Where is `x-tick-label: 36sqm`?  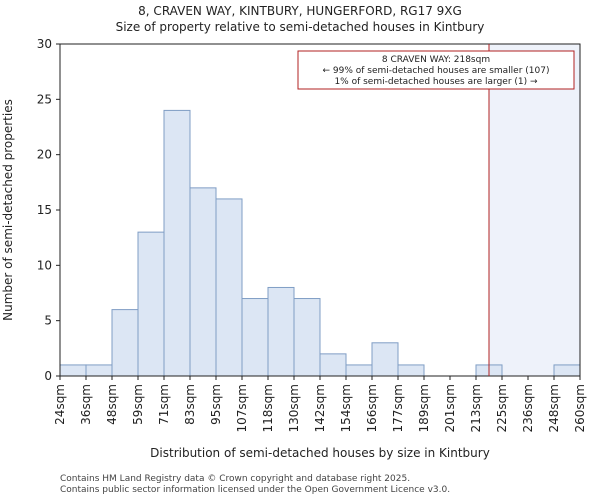
x-tick-label: 36sqm is located at coordinates (86, 404).